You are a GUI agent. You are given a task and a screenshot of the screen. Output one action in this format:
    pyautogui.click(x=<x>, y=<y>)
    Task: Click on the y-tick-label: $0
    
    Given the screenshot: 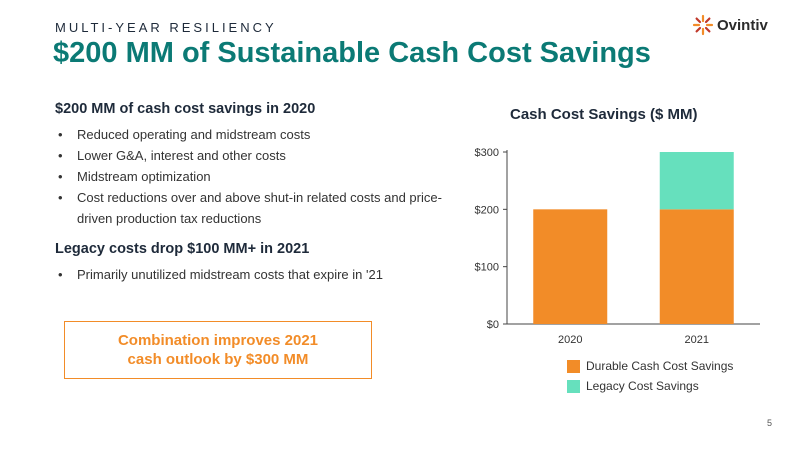 What is the action you would take?
    pyautogui.click(x=493, y=325)
    